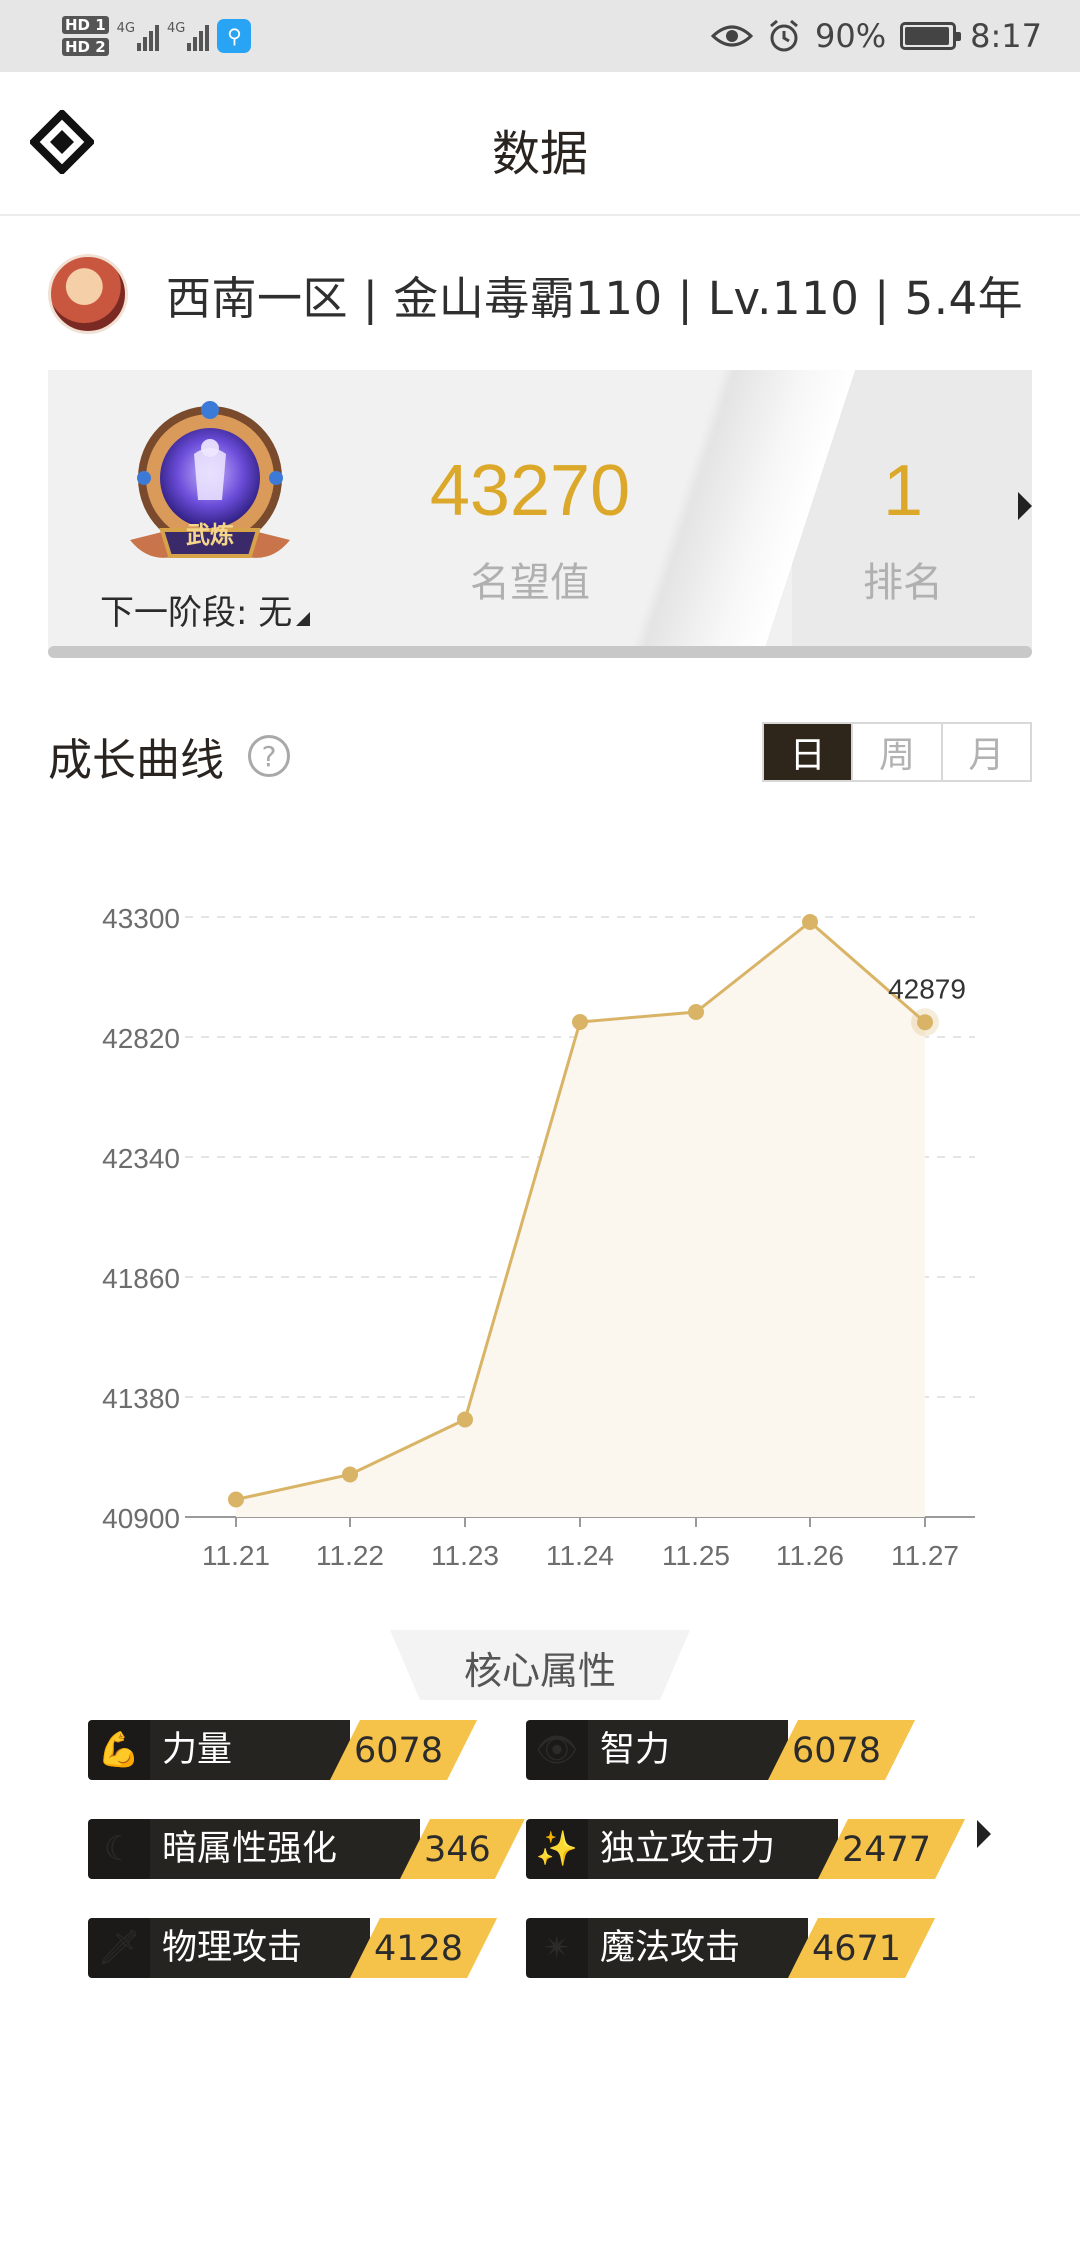 The width and height of the screenshot is (1080, 2244). Describe the element at coordinates (1025, 506) in the screenshot. I see `card-arrow-icon` at that location.